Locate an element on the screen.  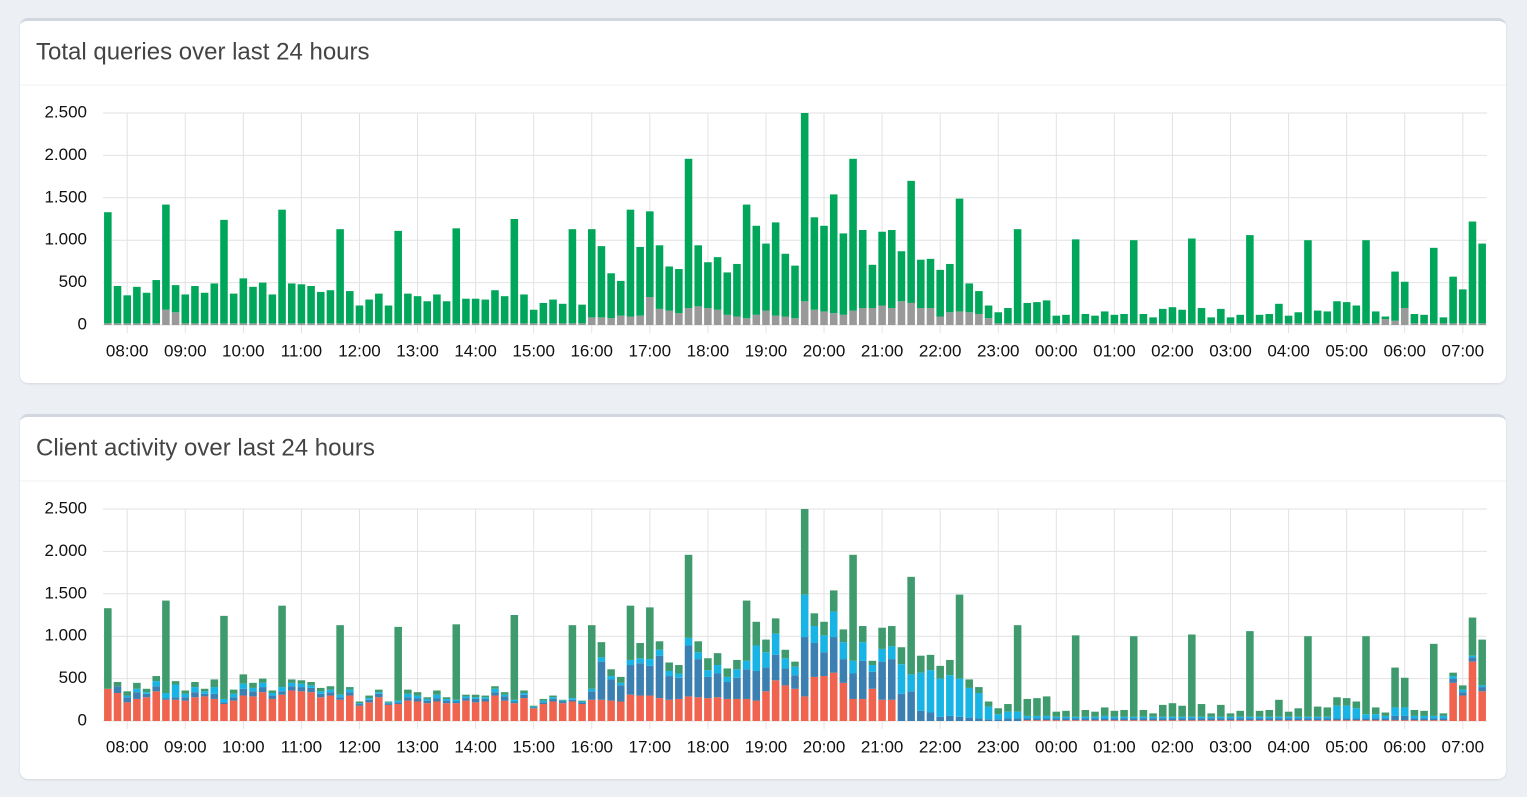
x-tick-label: 19:00 is located at coordinates (766, 746).